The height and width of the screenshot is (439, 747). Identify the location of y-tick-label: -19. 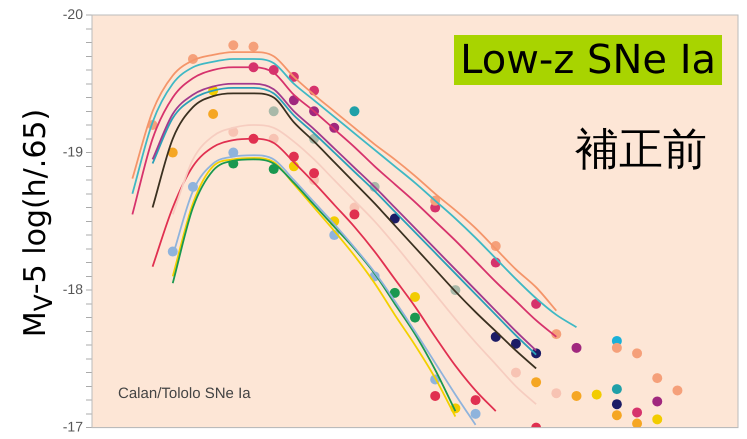
(73, 151).